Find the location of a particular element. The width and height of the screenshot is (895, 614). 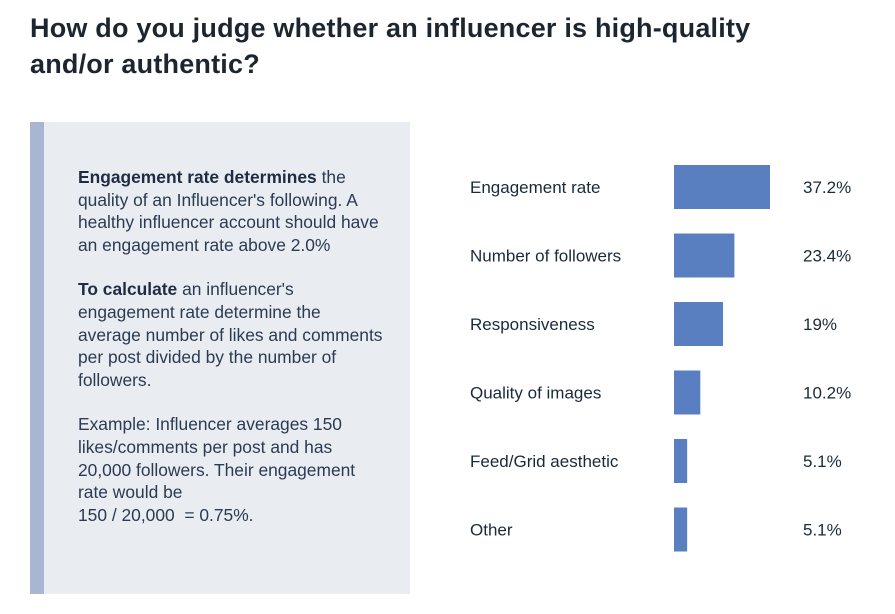

bar-feed-grid-aesthetic is located at coordinates (681, 461).